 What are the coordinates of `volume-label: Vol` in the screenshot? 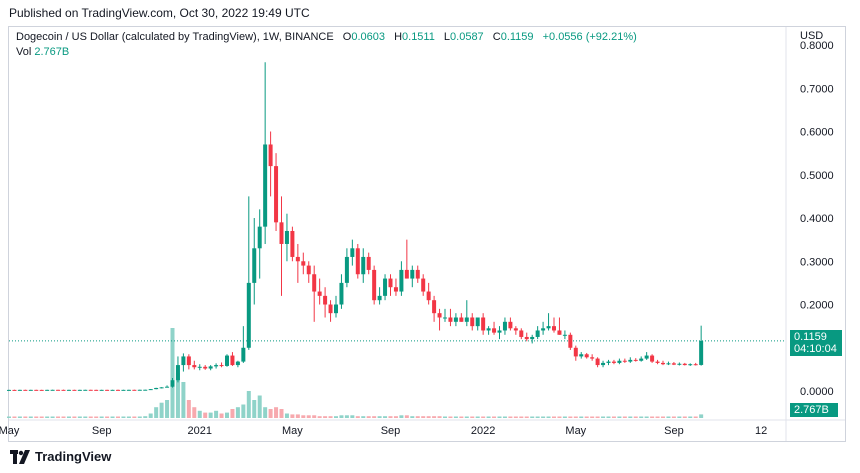 It's located at (24, 52).